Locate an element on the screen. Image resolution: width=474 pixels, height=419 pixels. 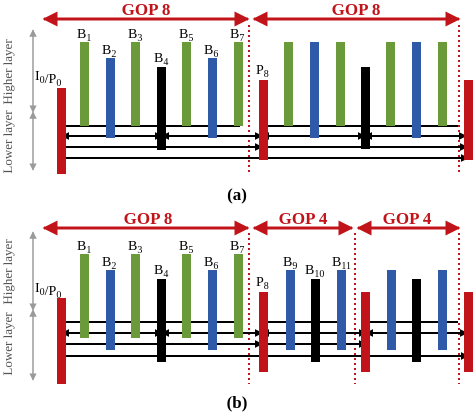
frame-label: B10 is located at coordinates (314, 271).